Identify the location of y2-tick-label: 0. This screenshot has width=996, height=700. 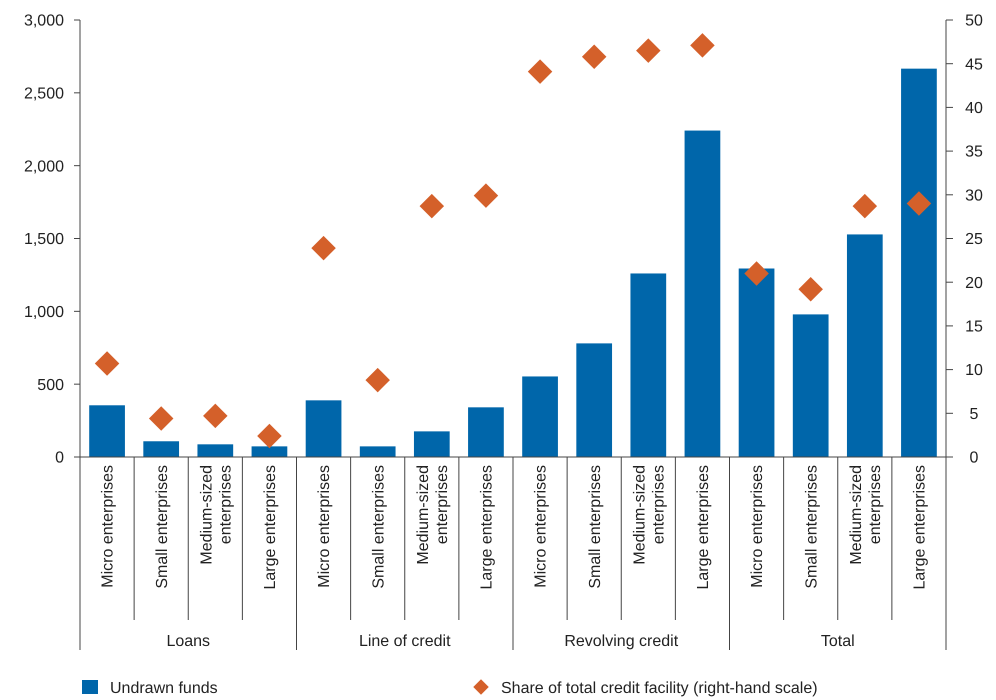
(974, 458).